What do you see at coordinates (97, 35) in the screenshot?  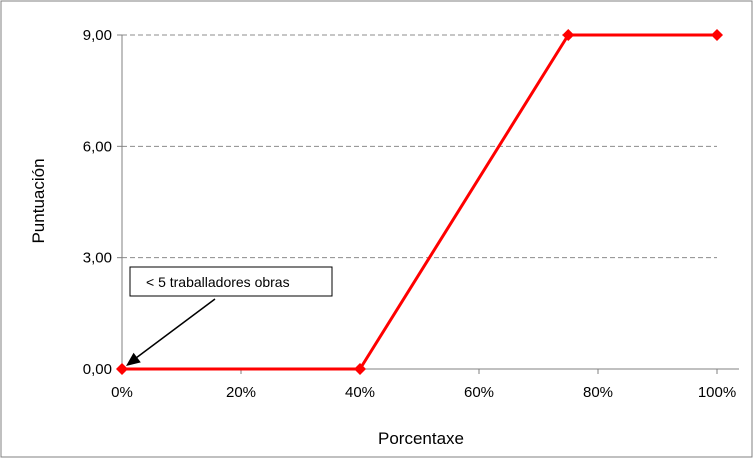 I see `y-tick-label-3: 9,00` at bounding box center [97, 35].